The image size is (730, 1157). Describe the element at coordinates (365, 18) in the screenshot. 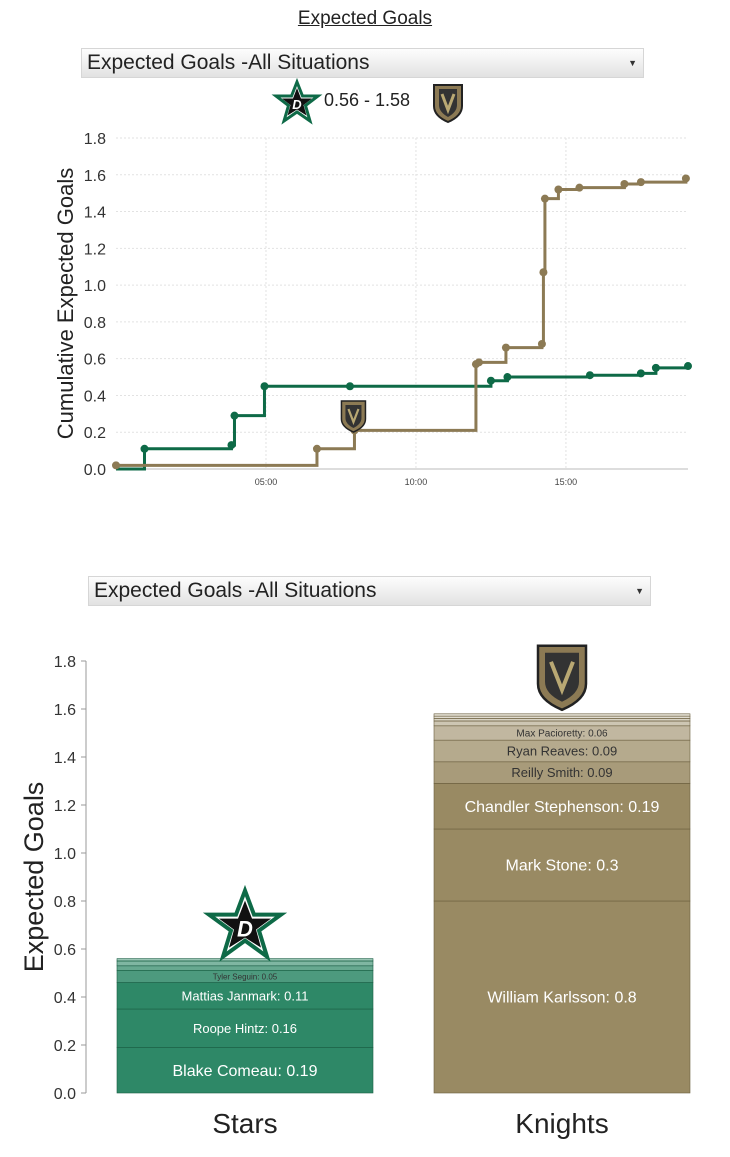

I see `page-title: Expected Goals` at that location.